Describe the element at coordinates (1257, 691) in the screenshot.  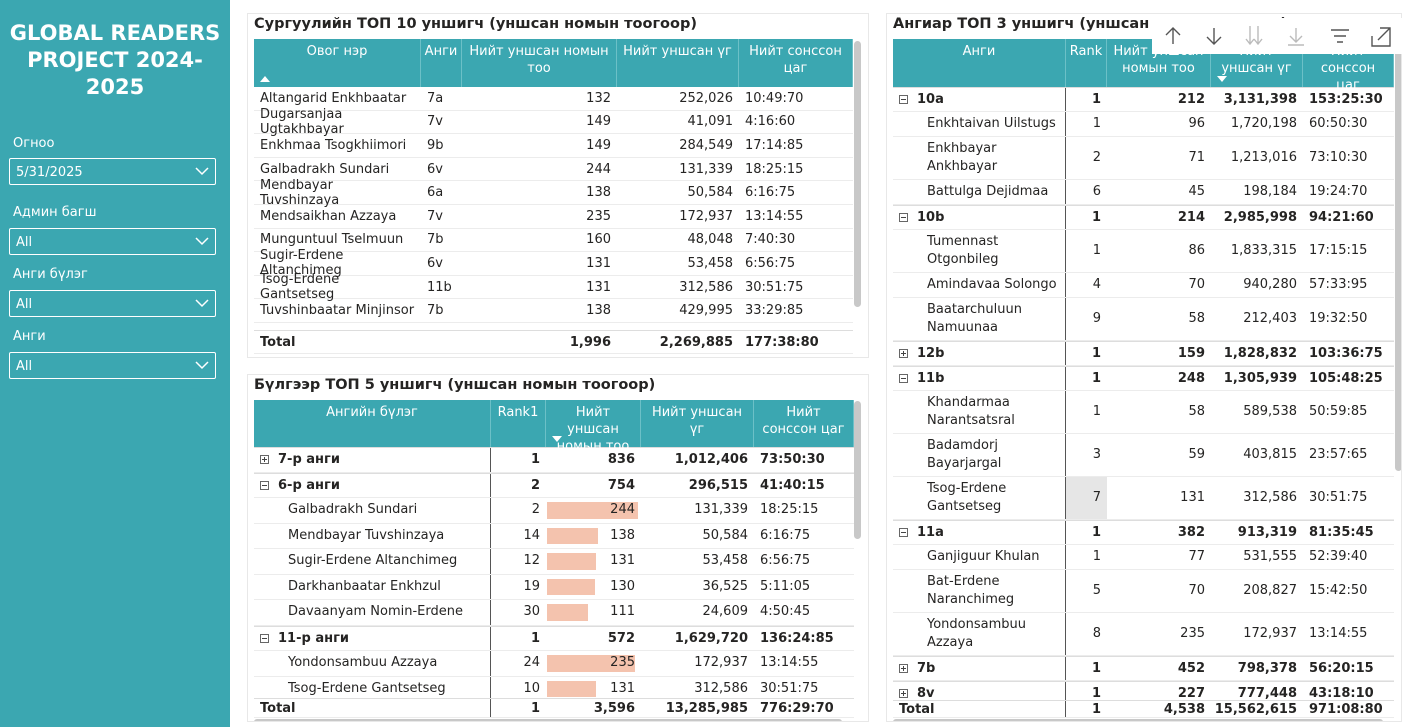
I see `table-cell: 777,448` at that location.